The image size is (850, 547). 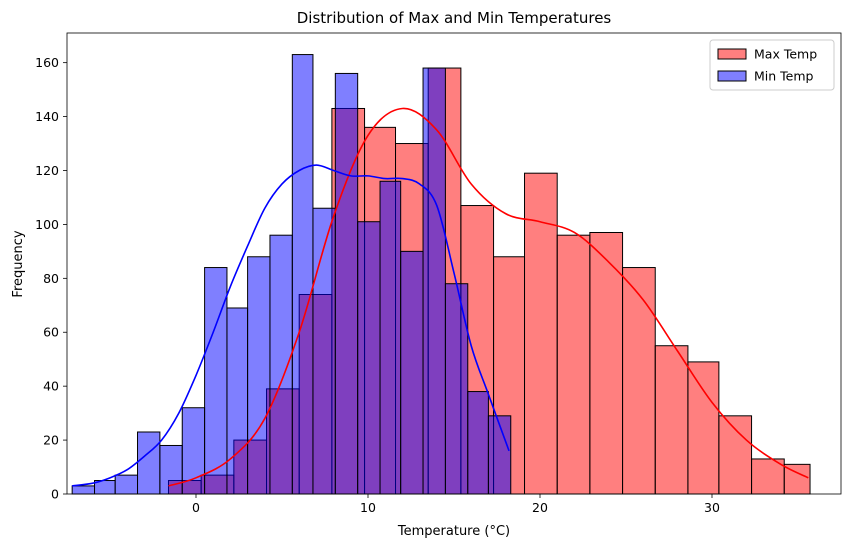 What do you see at coordinates (454, 18) in the screenshot?
I see `chart-title: Distribution of Max and Min Temperatures` at bounding box center [454, 18].